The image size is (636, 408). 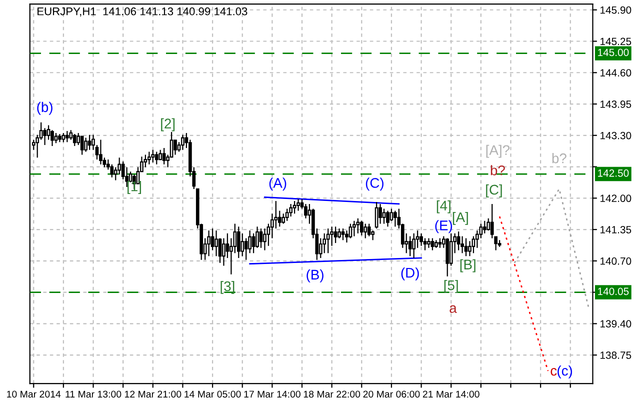 What do you see at coordinates (443, 227) in the screenshot?
I see `annotation: (E)` at bounding box center [443, 227].